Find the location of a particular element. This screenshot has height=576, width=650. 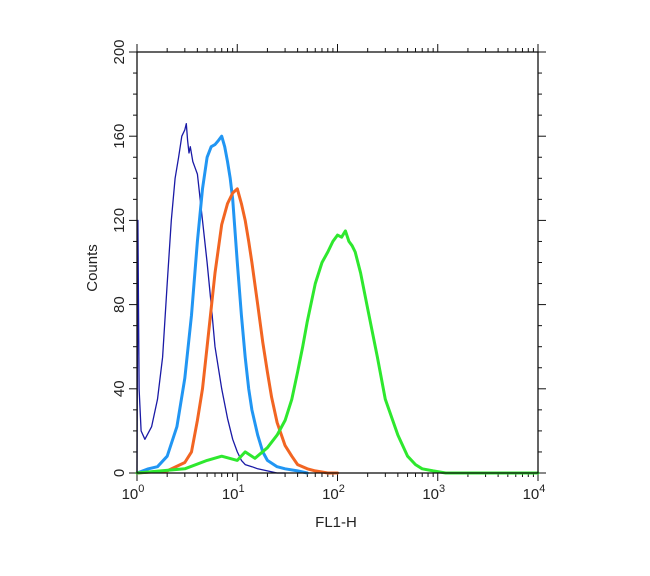

x-tick-label-exponent: 0 is located at coordinates (141, 489).